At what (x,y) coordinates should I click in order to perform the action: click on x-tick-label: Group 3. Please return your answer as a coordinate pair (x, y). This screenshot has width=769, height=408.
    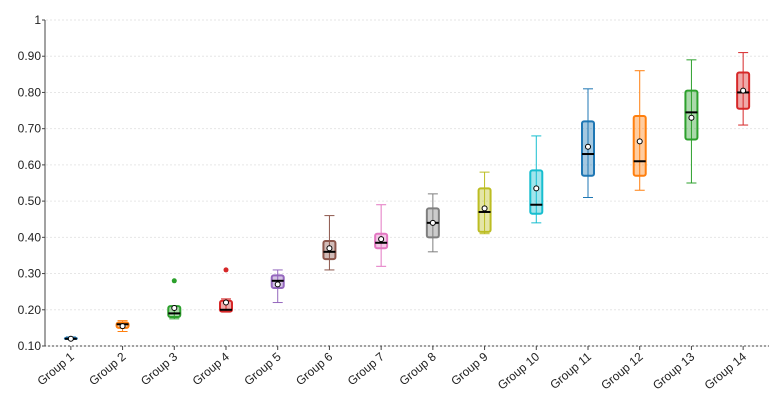
    Looking at the image, I should click on (159, 368).